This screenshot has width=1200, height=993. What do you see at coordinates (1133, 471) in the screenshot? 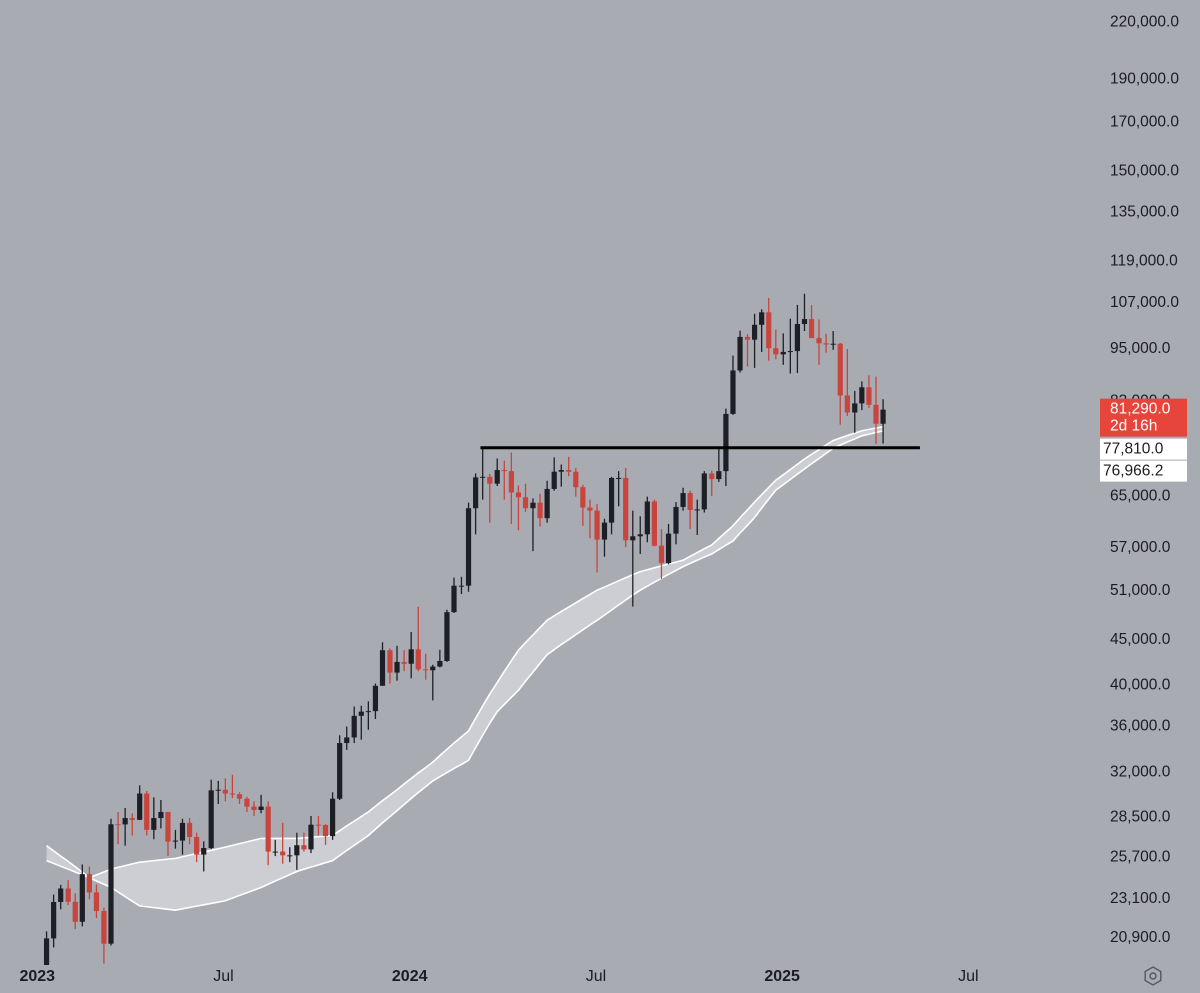
I see `line-value-label: 76,966.2` at bounding box center [1133, 471].